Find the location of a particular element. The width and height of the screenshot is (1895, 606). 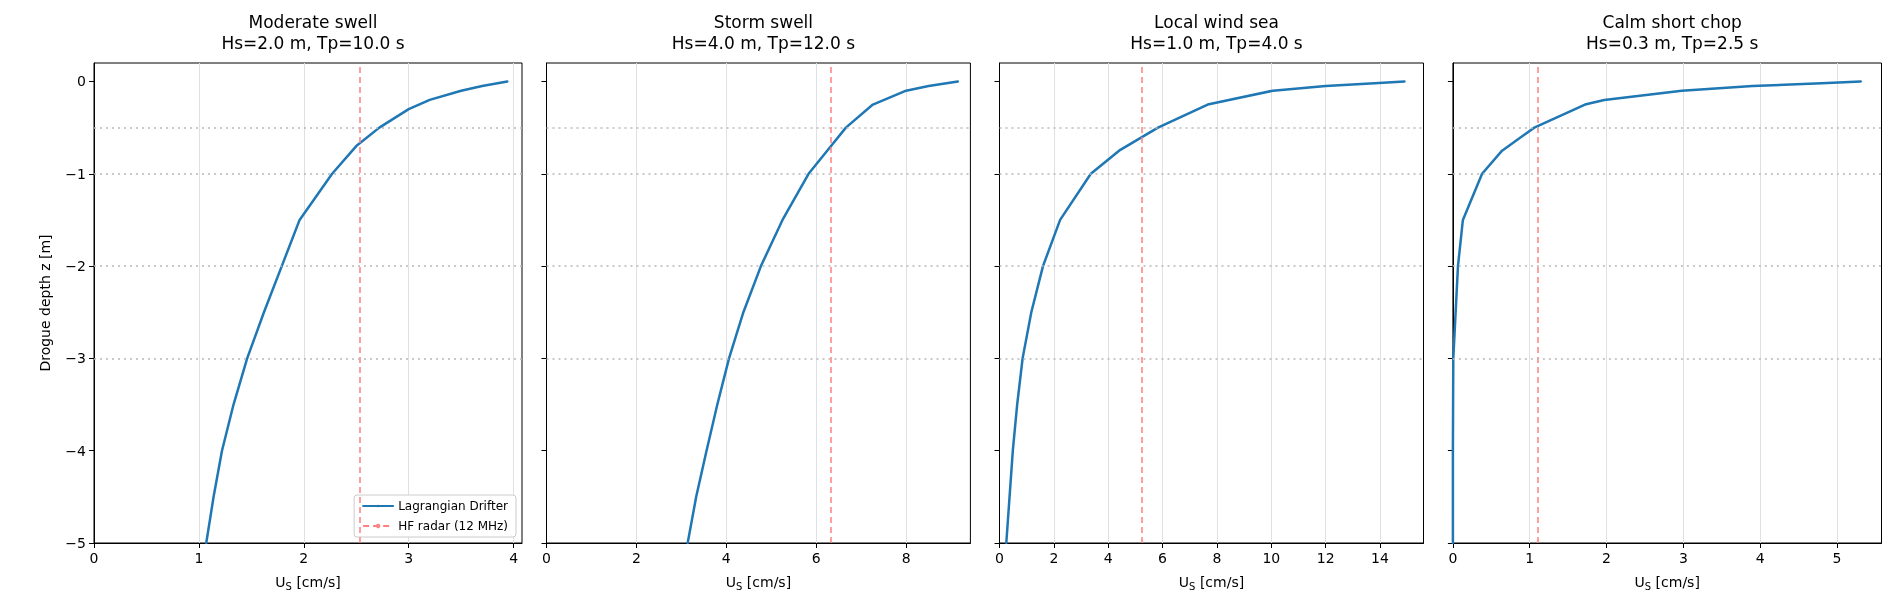

y-tick-label: −2 is located at coordinates (75, 266).